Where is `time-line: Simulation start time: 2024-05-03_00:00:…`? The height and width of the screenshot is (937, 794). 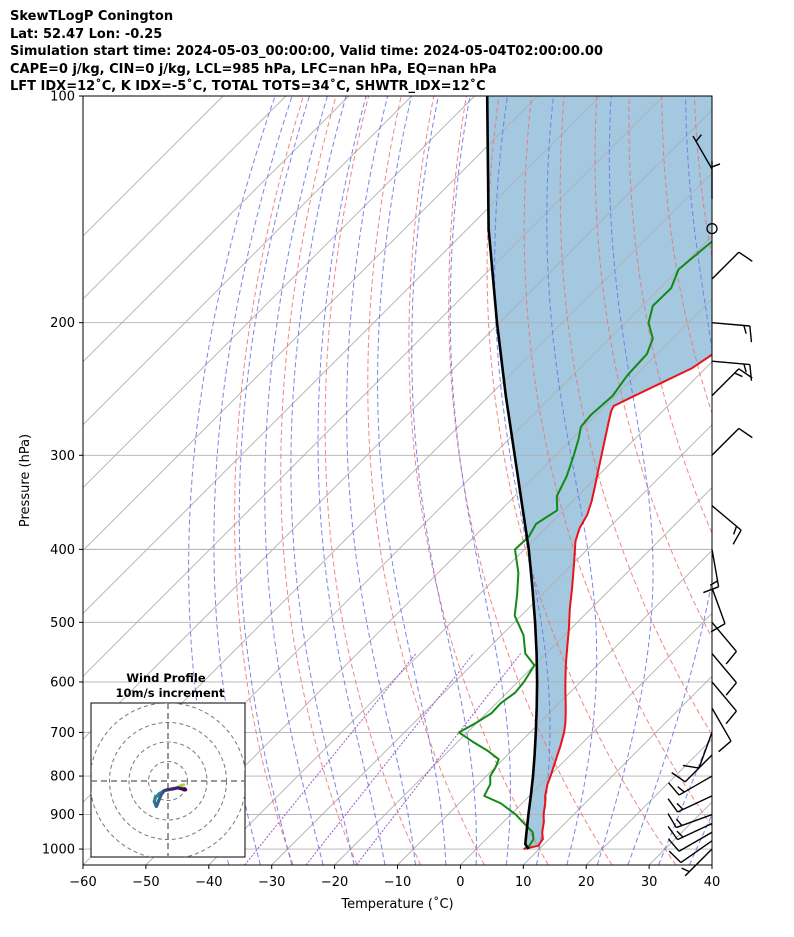
time-line: Simulation start time: 2024-05-03_00:00:… is located at coordinates (306, 51).